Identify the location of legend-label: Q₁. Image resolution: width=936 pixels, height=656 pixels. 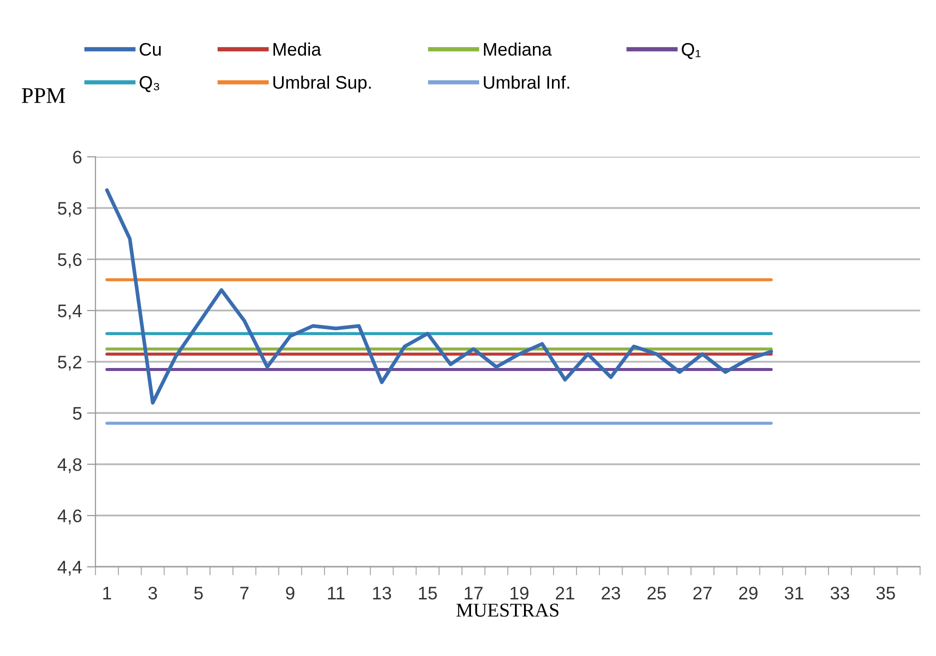
(691, 50).